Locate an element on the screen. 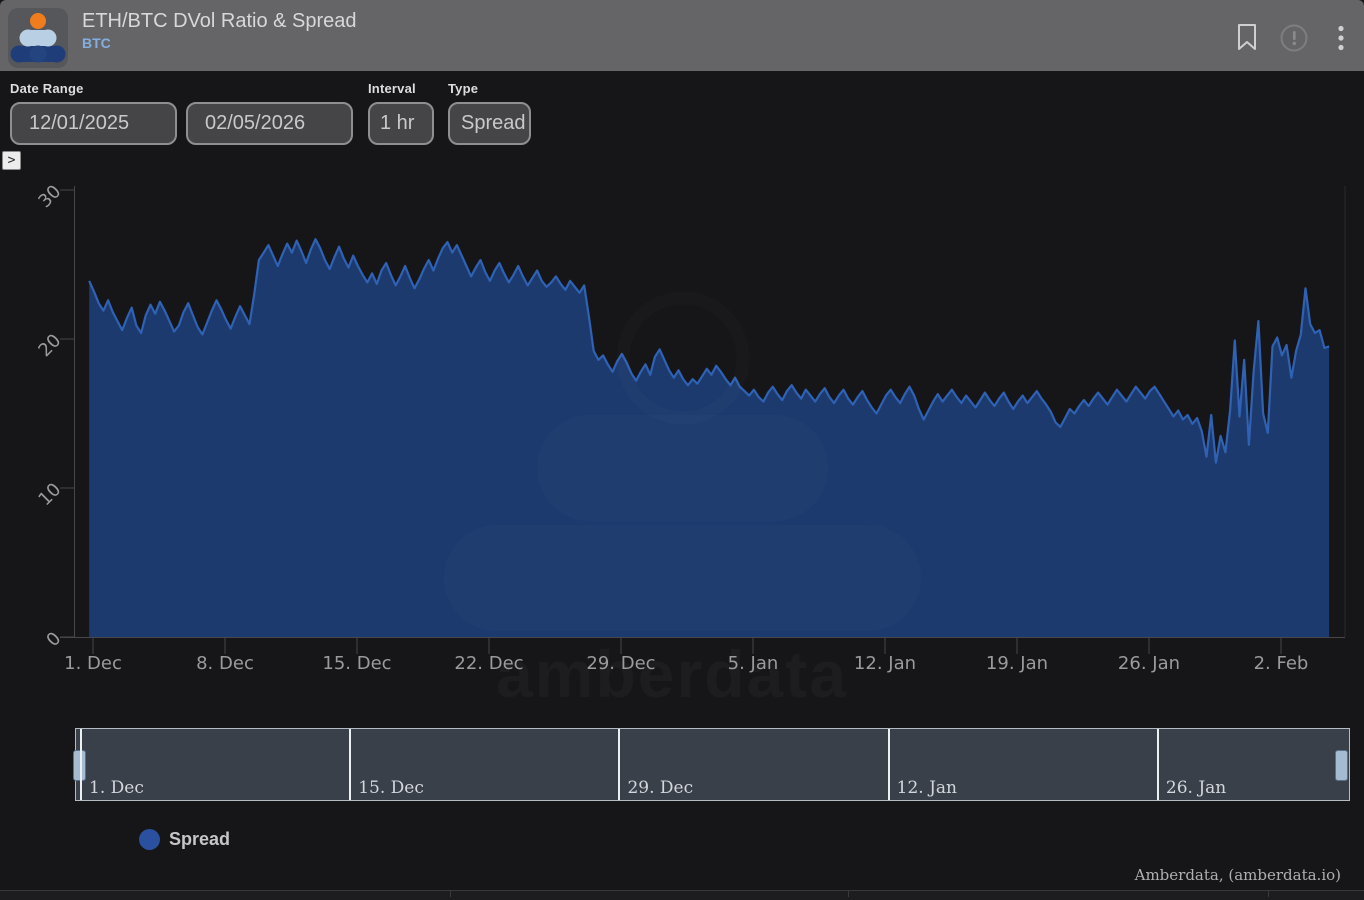 This screenshot has width=1364, height=900. credits-link: Amberdata, (amberdata.io) is located at coordinates (1237, 875).